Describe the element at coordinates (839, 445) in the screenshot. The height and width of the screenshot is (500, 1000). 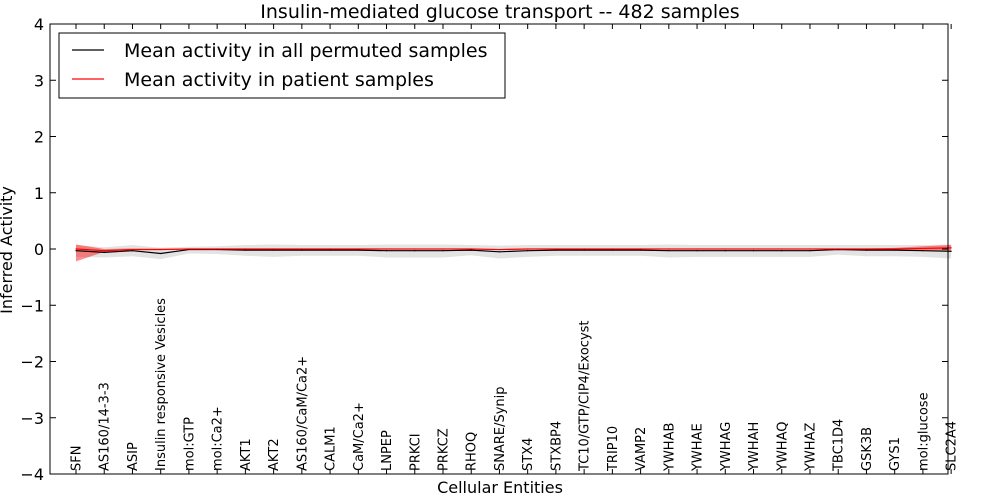
I see `x-category-label-27: TBC1D4` at that location.